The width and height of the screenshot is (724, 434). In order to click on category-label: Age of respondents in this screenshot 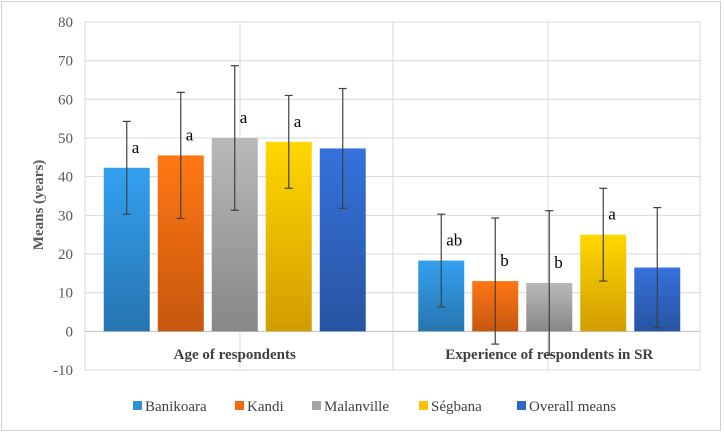, I will do `click(235, 355)`.